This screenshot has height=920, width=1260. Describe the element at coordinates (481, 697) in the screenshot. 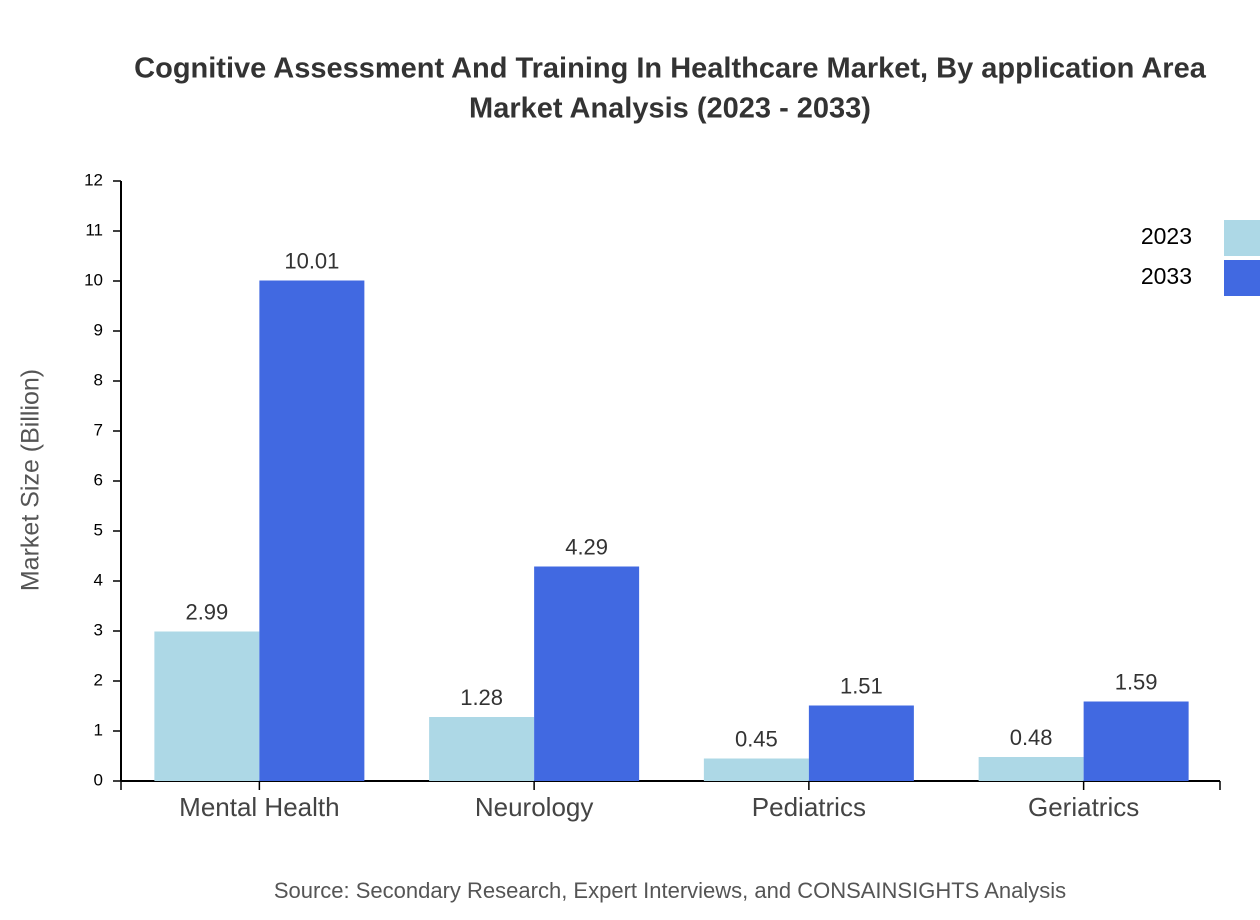

I see `value-label: 1.28` at that location.